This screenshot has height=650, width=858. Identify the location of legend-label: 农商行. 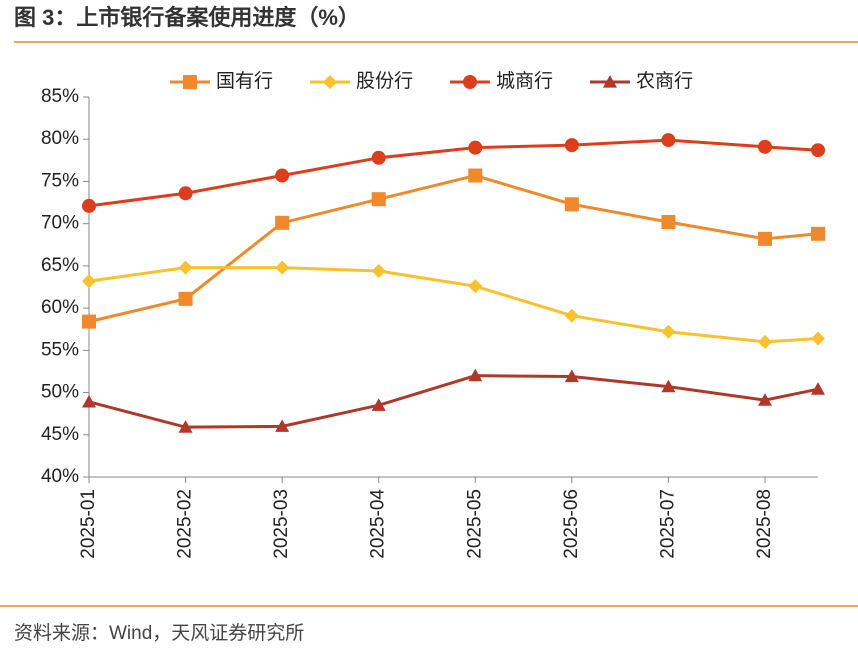
(664, 81).